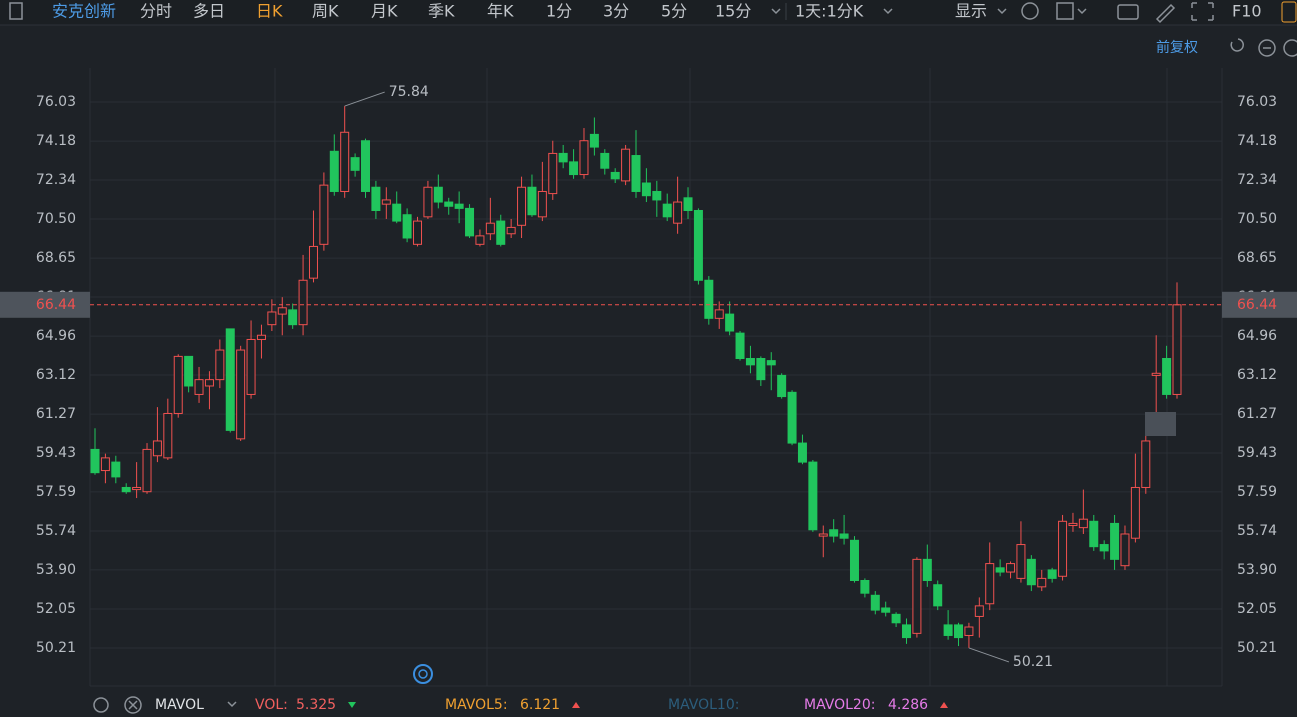 This screenshot has width=1297, height=717. I want to click on y-tick-label-right: 55.74, so click(1257, 531).